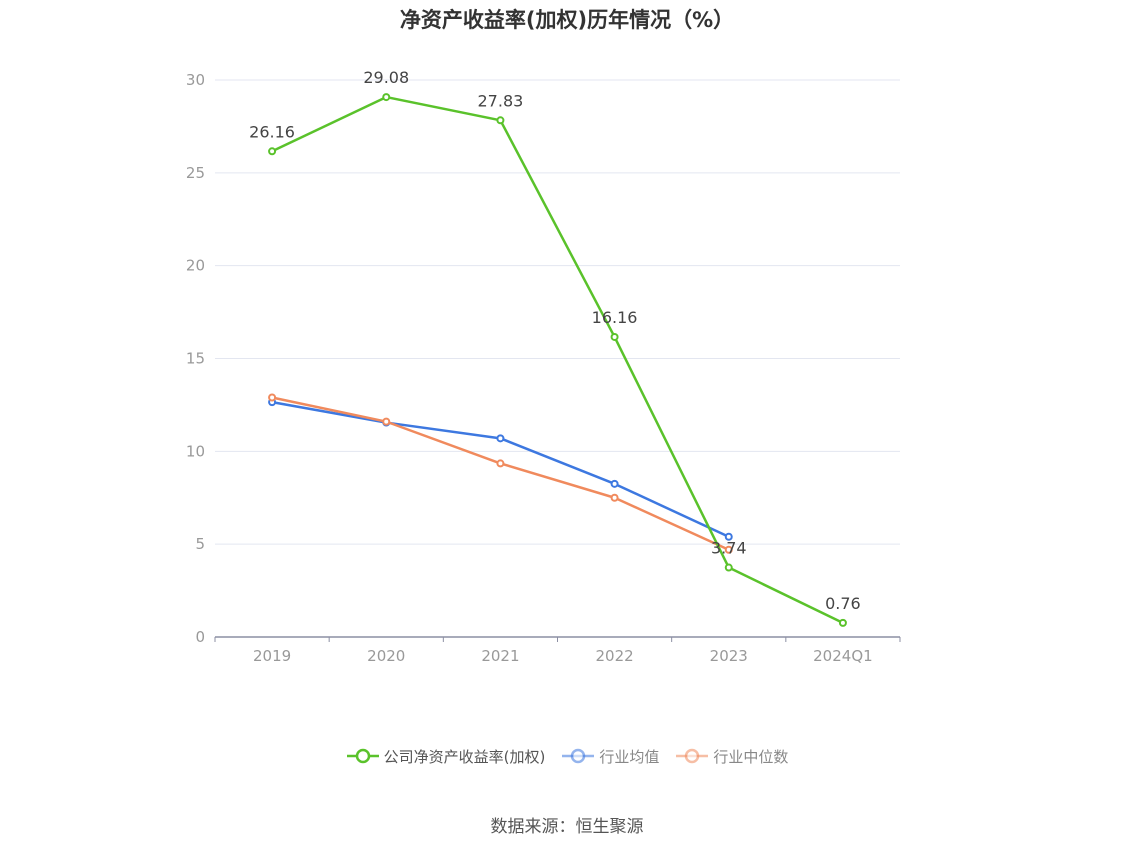  Describe the element at coordinates (629, 756) in the screenshot. I see `legend-label: 行业均值` at that location.